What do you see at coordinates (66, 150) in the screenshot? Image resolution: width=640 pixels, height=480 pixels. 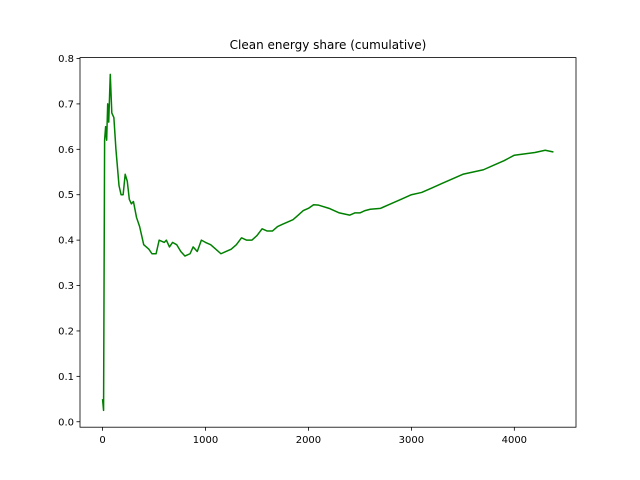 I see `y-tick-label: 0.6` at bounding box center [66, 150].